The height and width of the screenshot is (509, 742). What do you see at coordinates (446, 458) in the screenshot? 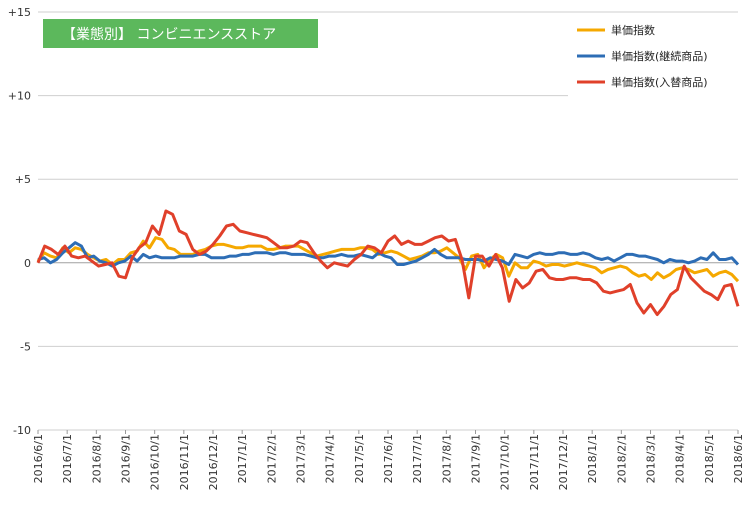
I see `x-tick-label: 2017/8/1` at bounding box center [446, 458].